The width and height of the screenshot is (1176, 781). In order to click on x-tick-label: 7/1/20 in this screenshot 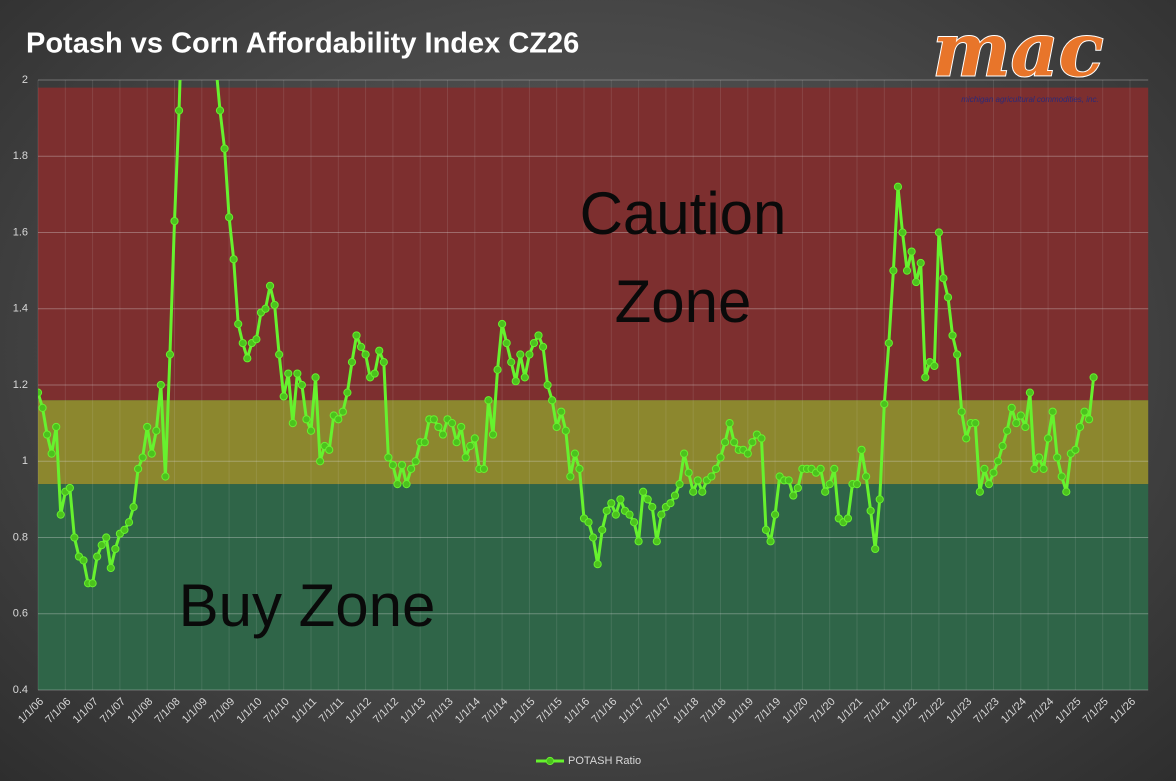, I will do `click(823, 711)`.